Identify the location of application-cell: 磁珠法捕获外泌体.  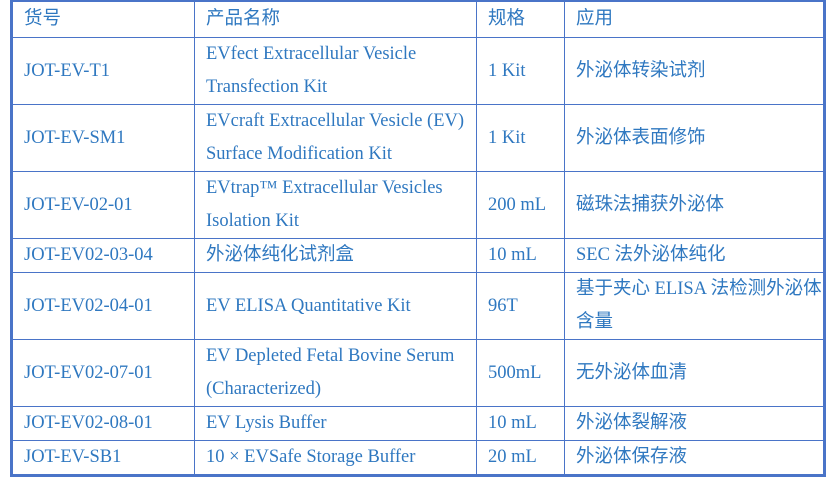
(693, 205).